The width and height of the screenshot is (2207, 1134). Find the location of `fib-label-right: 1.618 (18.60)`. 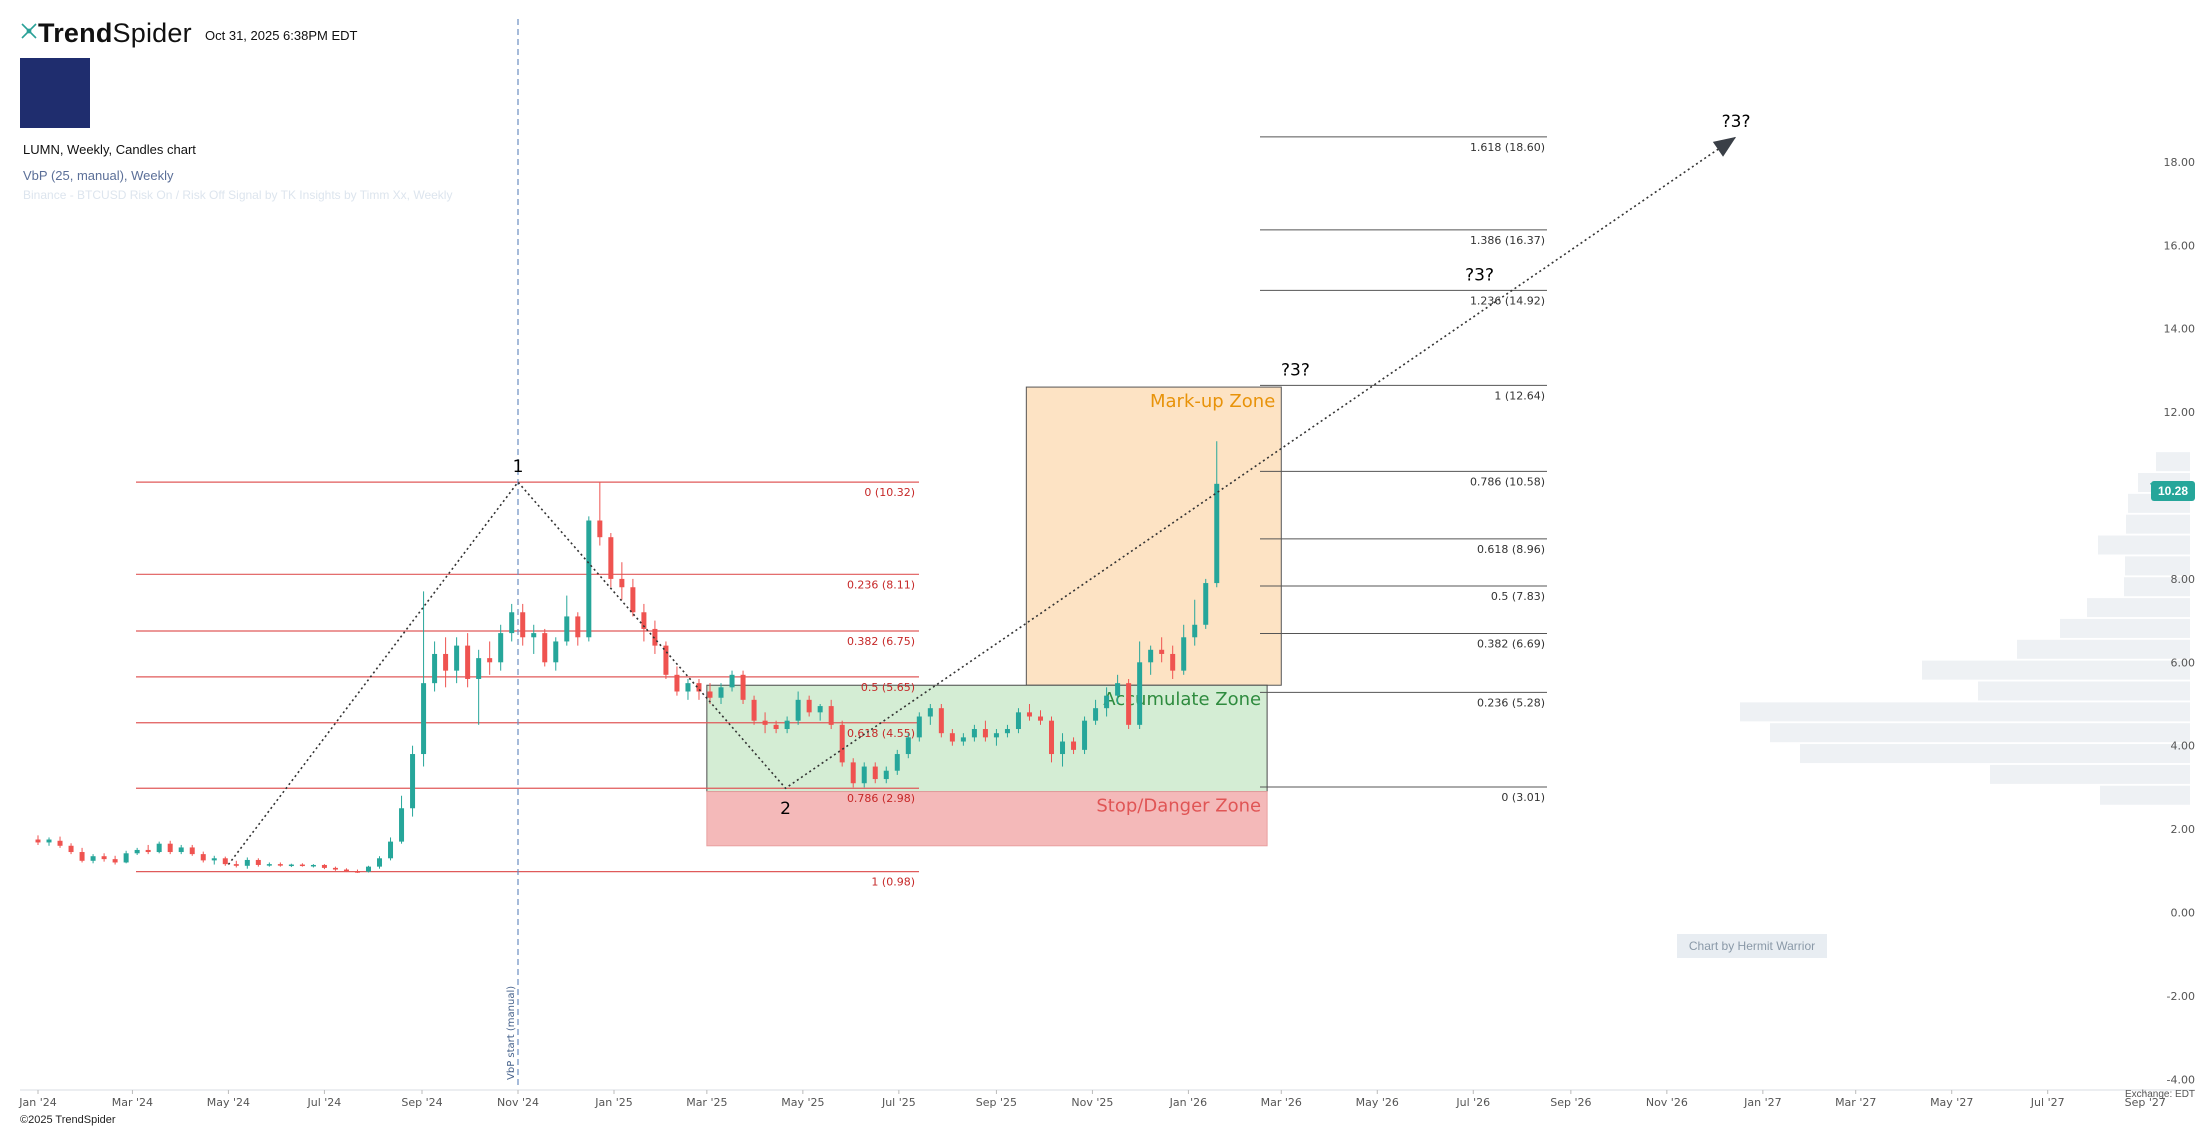

fib-label-right: 1.618 (18.60) is located at coordinates (1507, 147).